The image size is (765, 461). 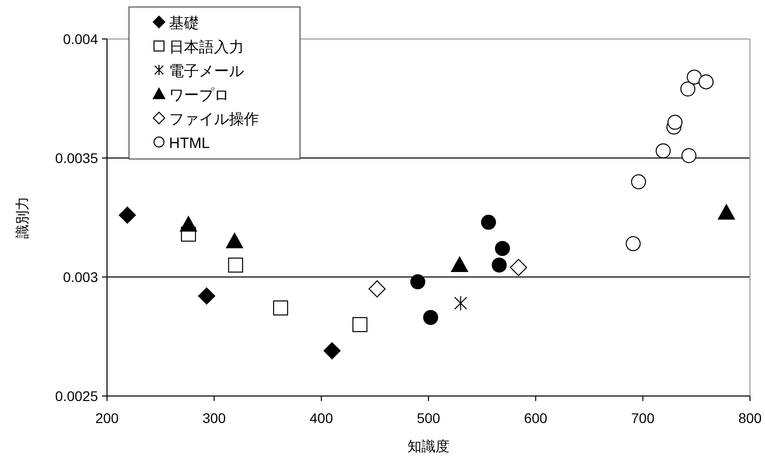 What do you see at coordinates (80, 39) in the screenshot?
I see `y-tick-label: 0.004` at bounding box center [80, 39].